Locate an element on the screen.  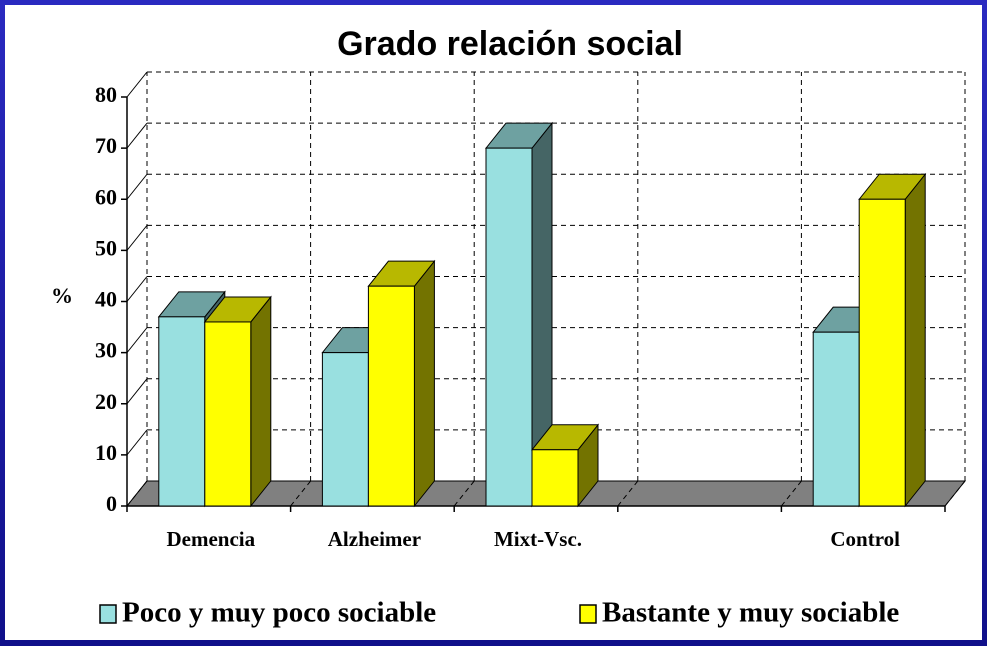
y-tick-label: 20 is located at coordinates (106, 401).